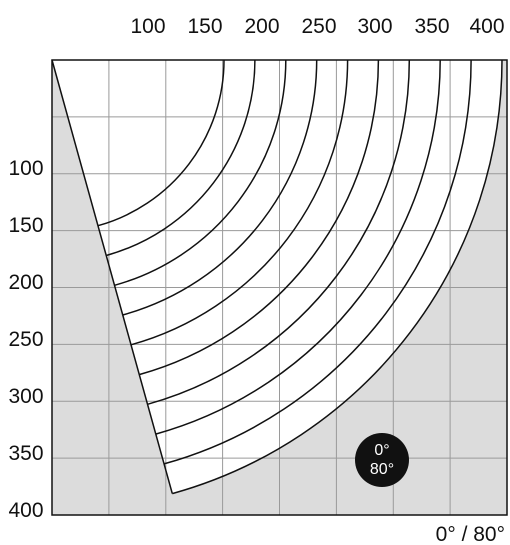  Describe the element at coordinates (374, 26) in the screenshot. I see `x-tick-300: 300` at that location.